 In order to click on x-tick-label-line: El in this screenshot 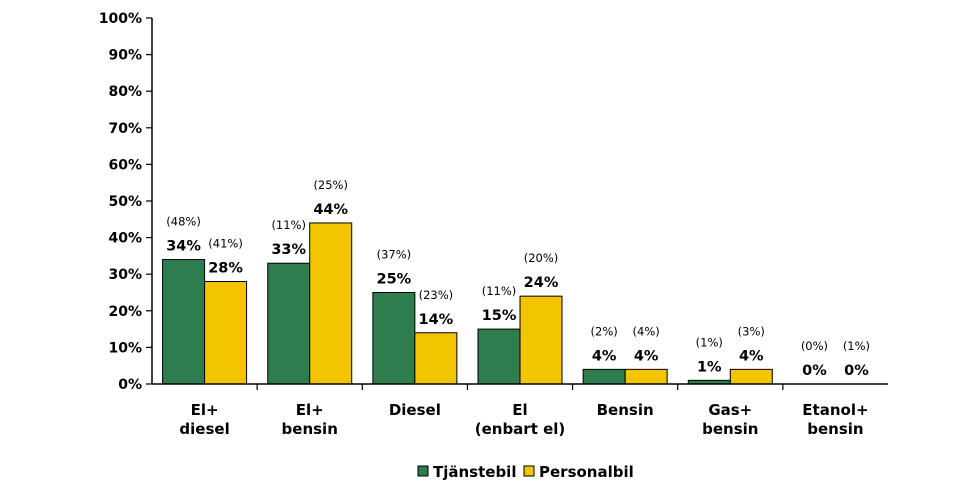, I will do `click(519, 410)`.